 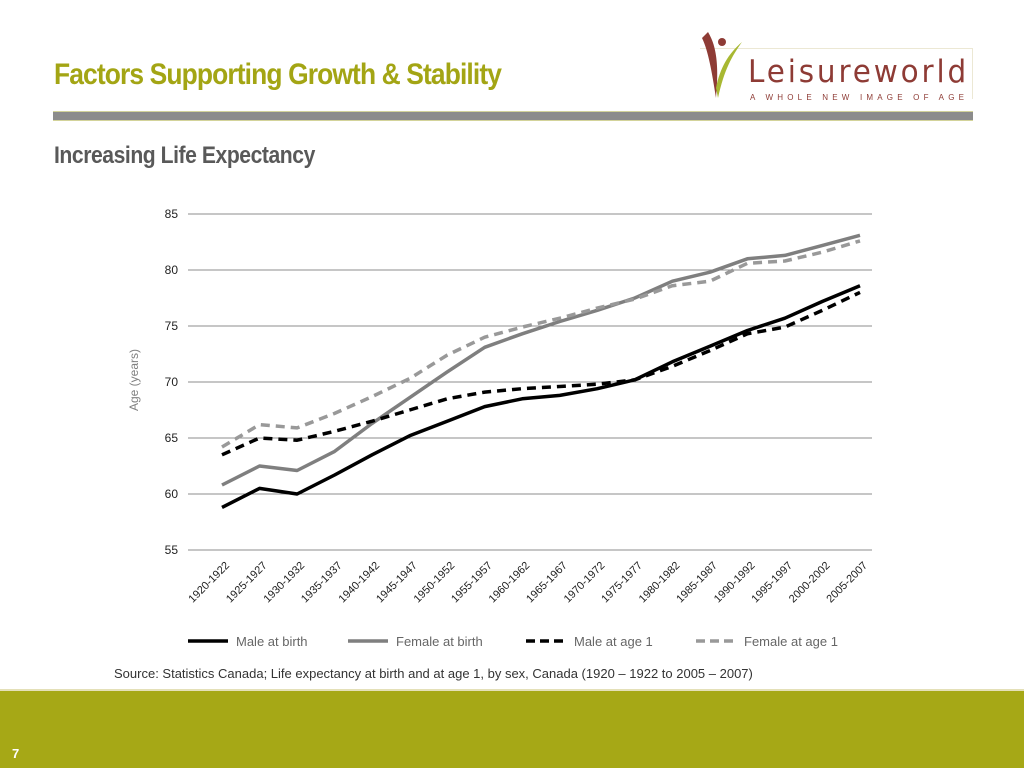 I want to click on legend-label: Female at age 1, so click(x=791, y=641).